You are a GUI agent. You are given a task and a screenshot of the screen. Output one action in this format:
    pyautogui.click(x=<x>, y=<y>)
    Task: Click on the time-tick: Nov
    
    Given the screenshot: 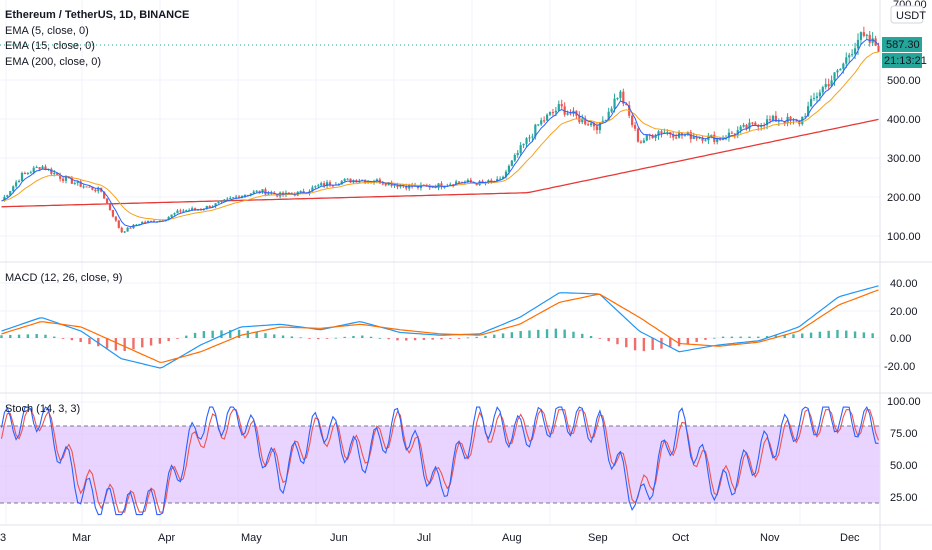 What is the action you would take?
    pyautogui.click(x=770, y=538)
    